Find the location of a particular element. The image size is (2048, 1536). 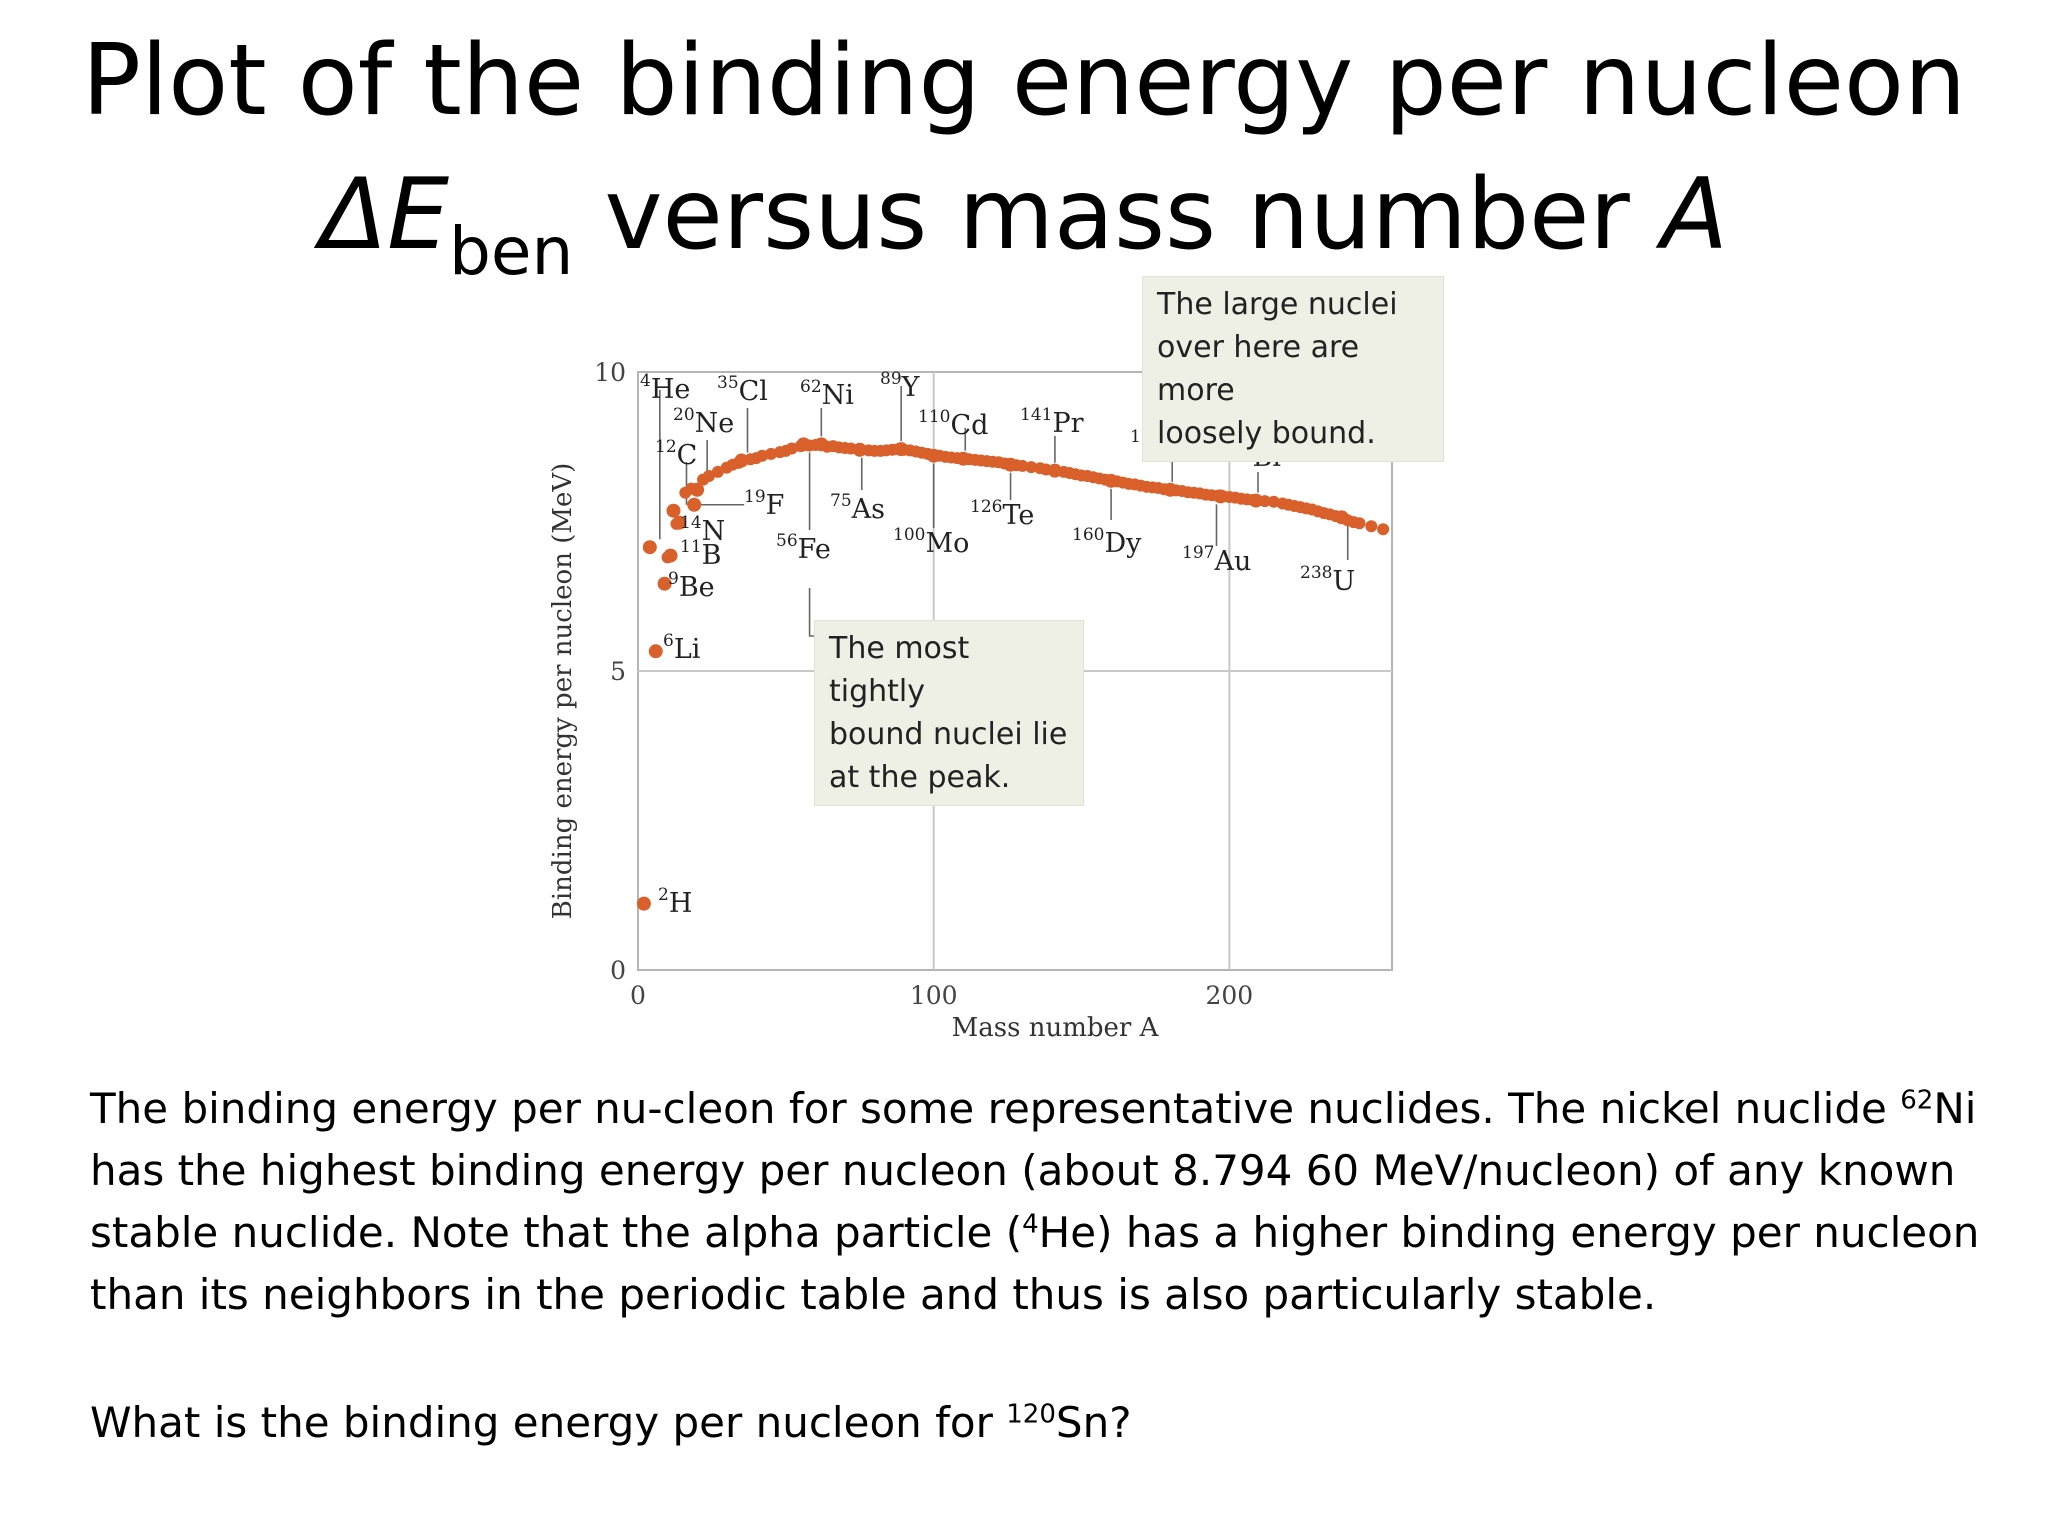

nuclide-label-c: 12C is located at coordinates (676, 454).